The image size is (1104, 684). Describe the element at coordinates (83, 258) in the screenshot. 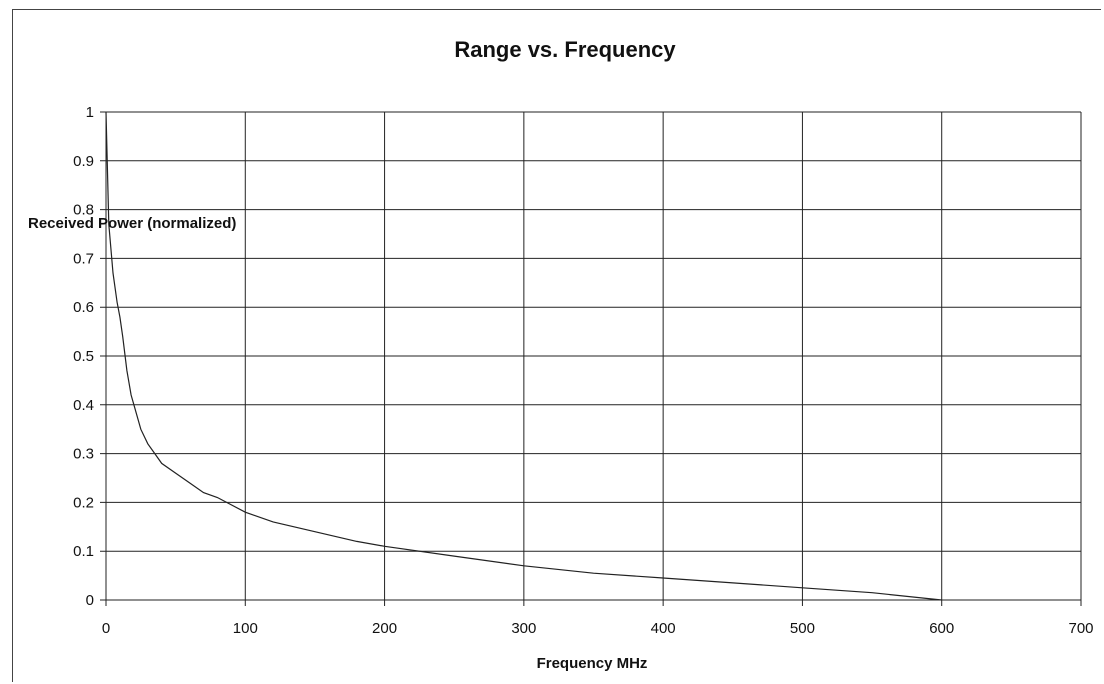

I see `y-tick-label: 0.7` at that location.